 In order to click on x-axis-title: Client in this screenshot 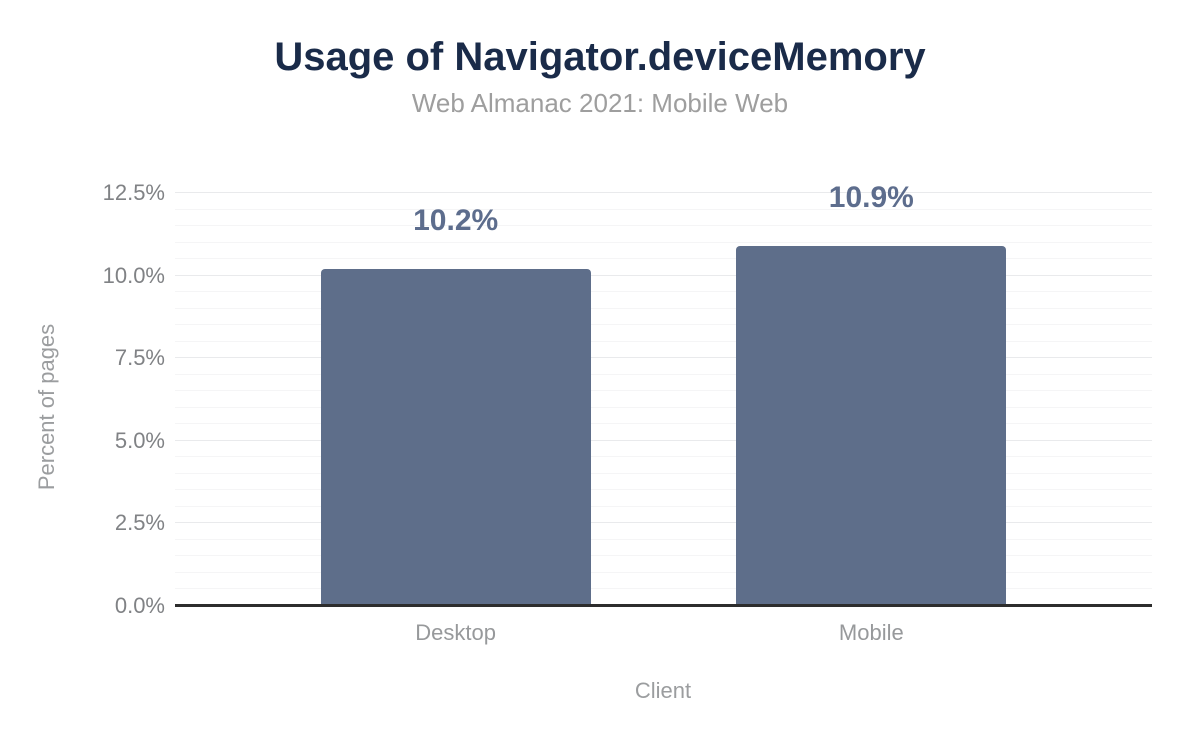, I will do `click(663, 690)`.